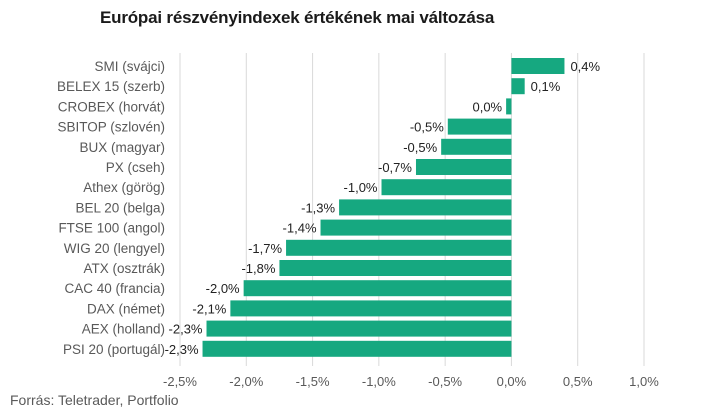 Image resolution: width=723 pixels, height=416 pixels. Describe the element at coordinates (114, 248) in the screenshot. I see `category-label: WIG 20 (lengyel)` at that location.